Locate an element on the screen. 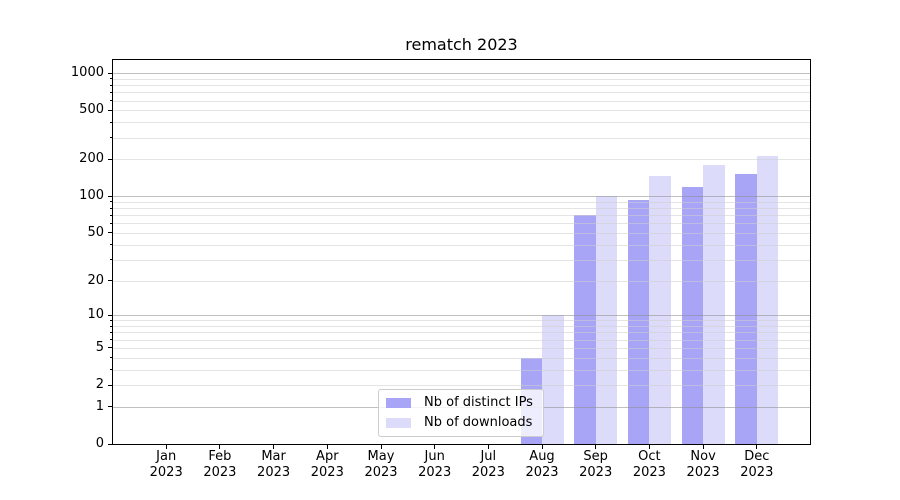  y-tick-label-1: 1 is located at coordinates (99, 406).